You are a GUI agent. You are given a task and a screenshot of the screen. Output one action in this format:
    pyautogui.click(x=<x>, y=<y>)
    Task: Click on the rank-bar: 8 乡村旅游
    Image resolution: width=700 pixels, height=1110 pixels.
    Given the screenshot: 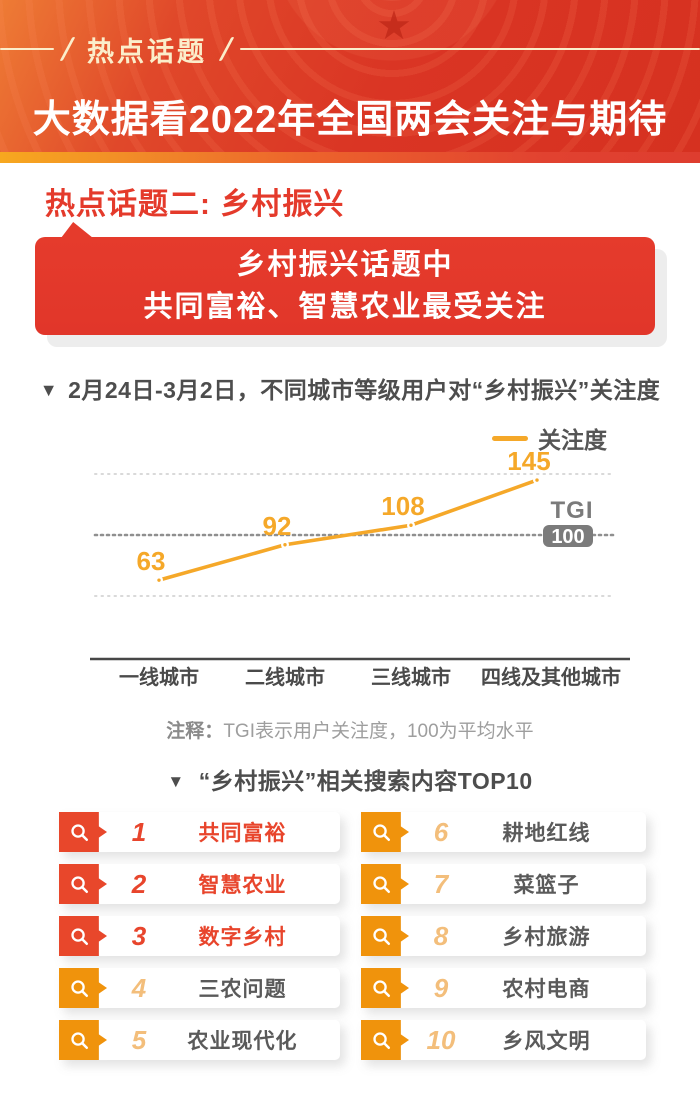 What is the action you would take?
    pyautogui.click(x=523, y=936)
    